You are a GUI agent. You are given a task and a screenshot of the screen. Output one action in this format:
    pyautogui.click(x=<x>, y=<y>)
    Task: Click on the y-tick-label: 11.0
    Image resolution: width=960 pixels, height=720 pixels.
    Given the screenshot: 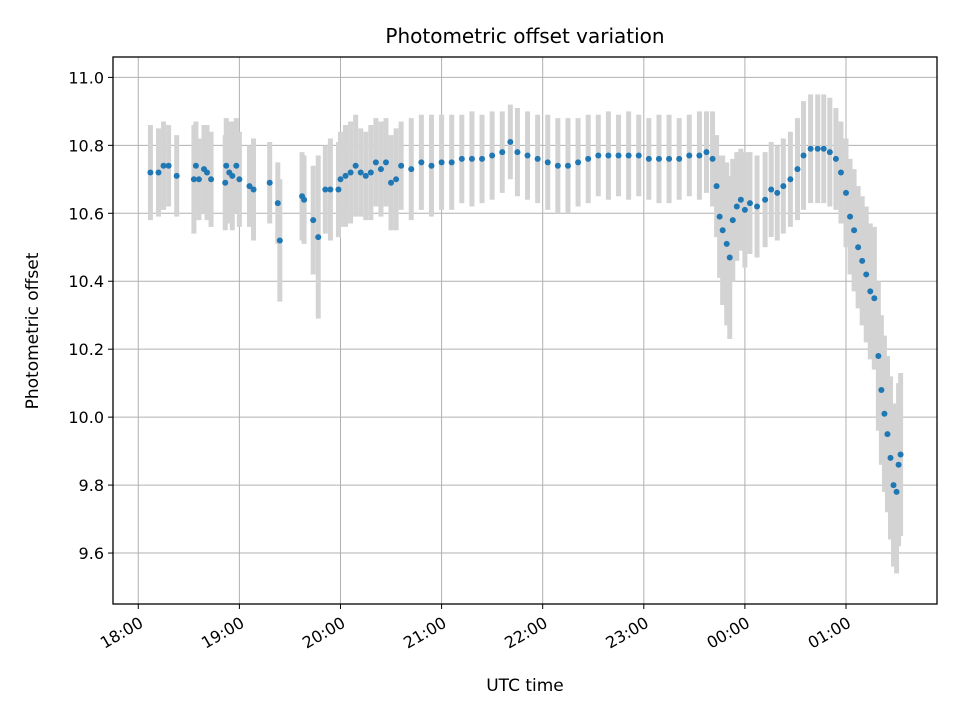 What is the action you would take?
    pyautogui.click(x=86, y=77)
    